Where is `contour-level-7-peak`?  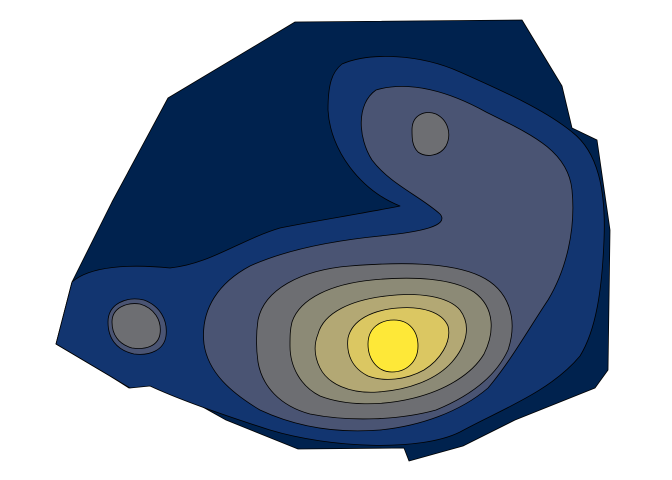 contour-level-7-peak is located at coordinates (393, 346).